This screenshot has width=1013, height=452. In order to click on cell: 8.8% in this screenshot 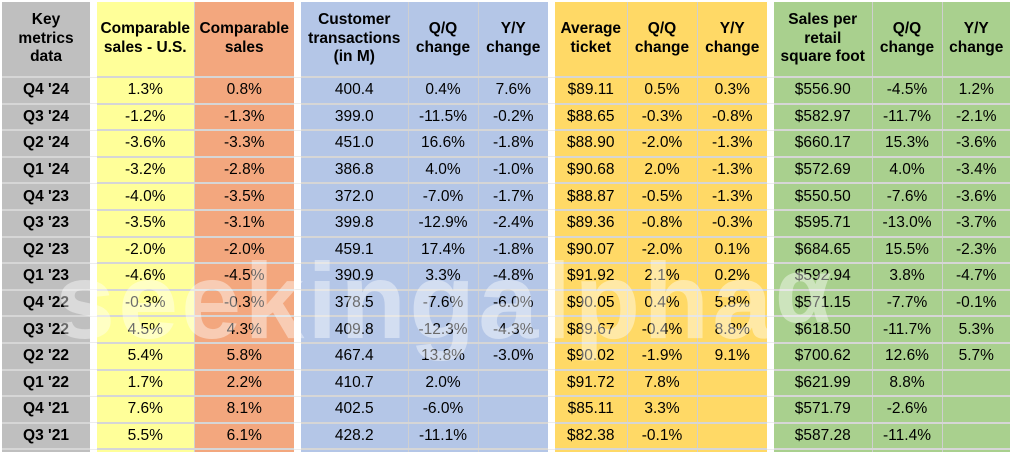, I will do `click(731, 330)`.